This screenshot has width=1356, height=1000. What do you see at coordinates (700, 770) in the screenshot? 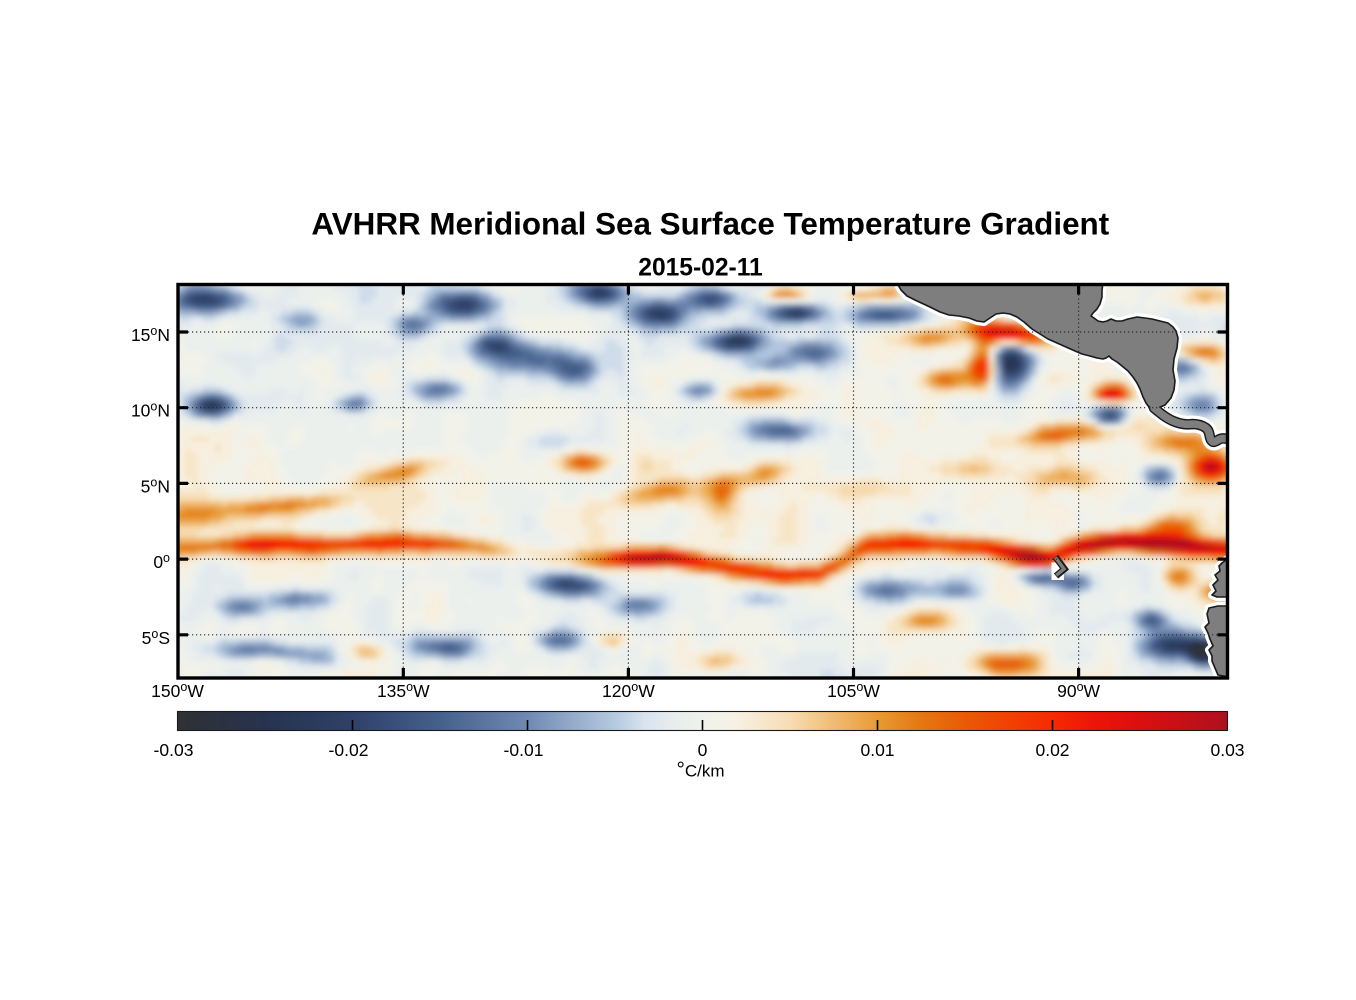
I see `svg-text: °C/km` at bounding box center [700, 770].